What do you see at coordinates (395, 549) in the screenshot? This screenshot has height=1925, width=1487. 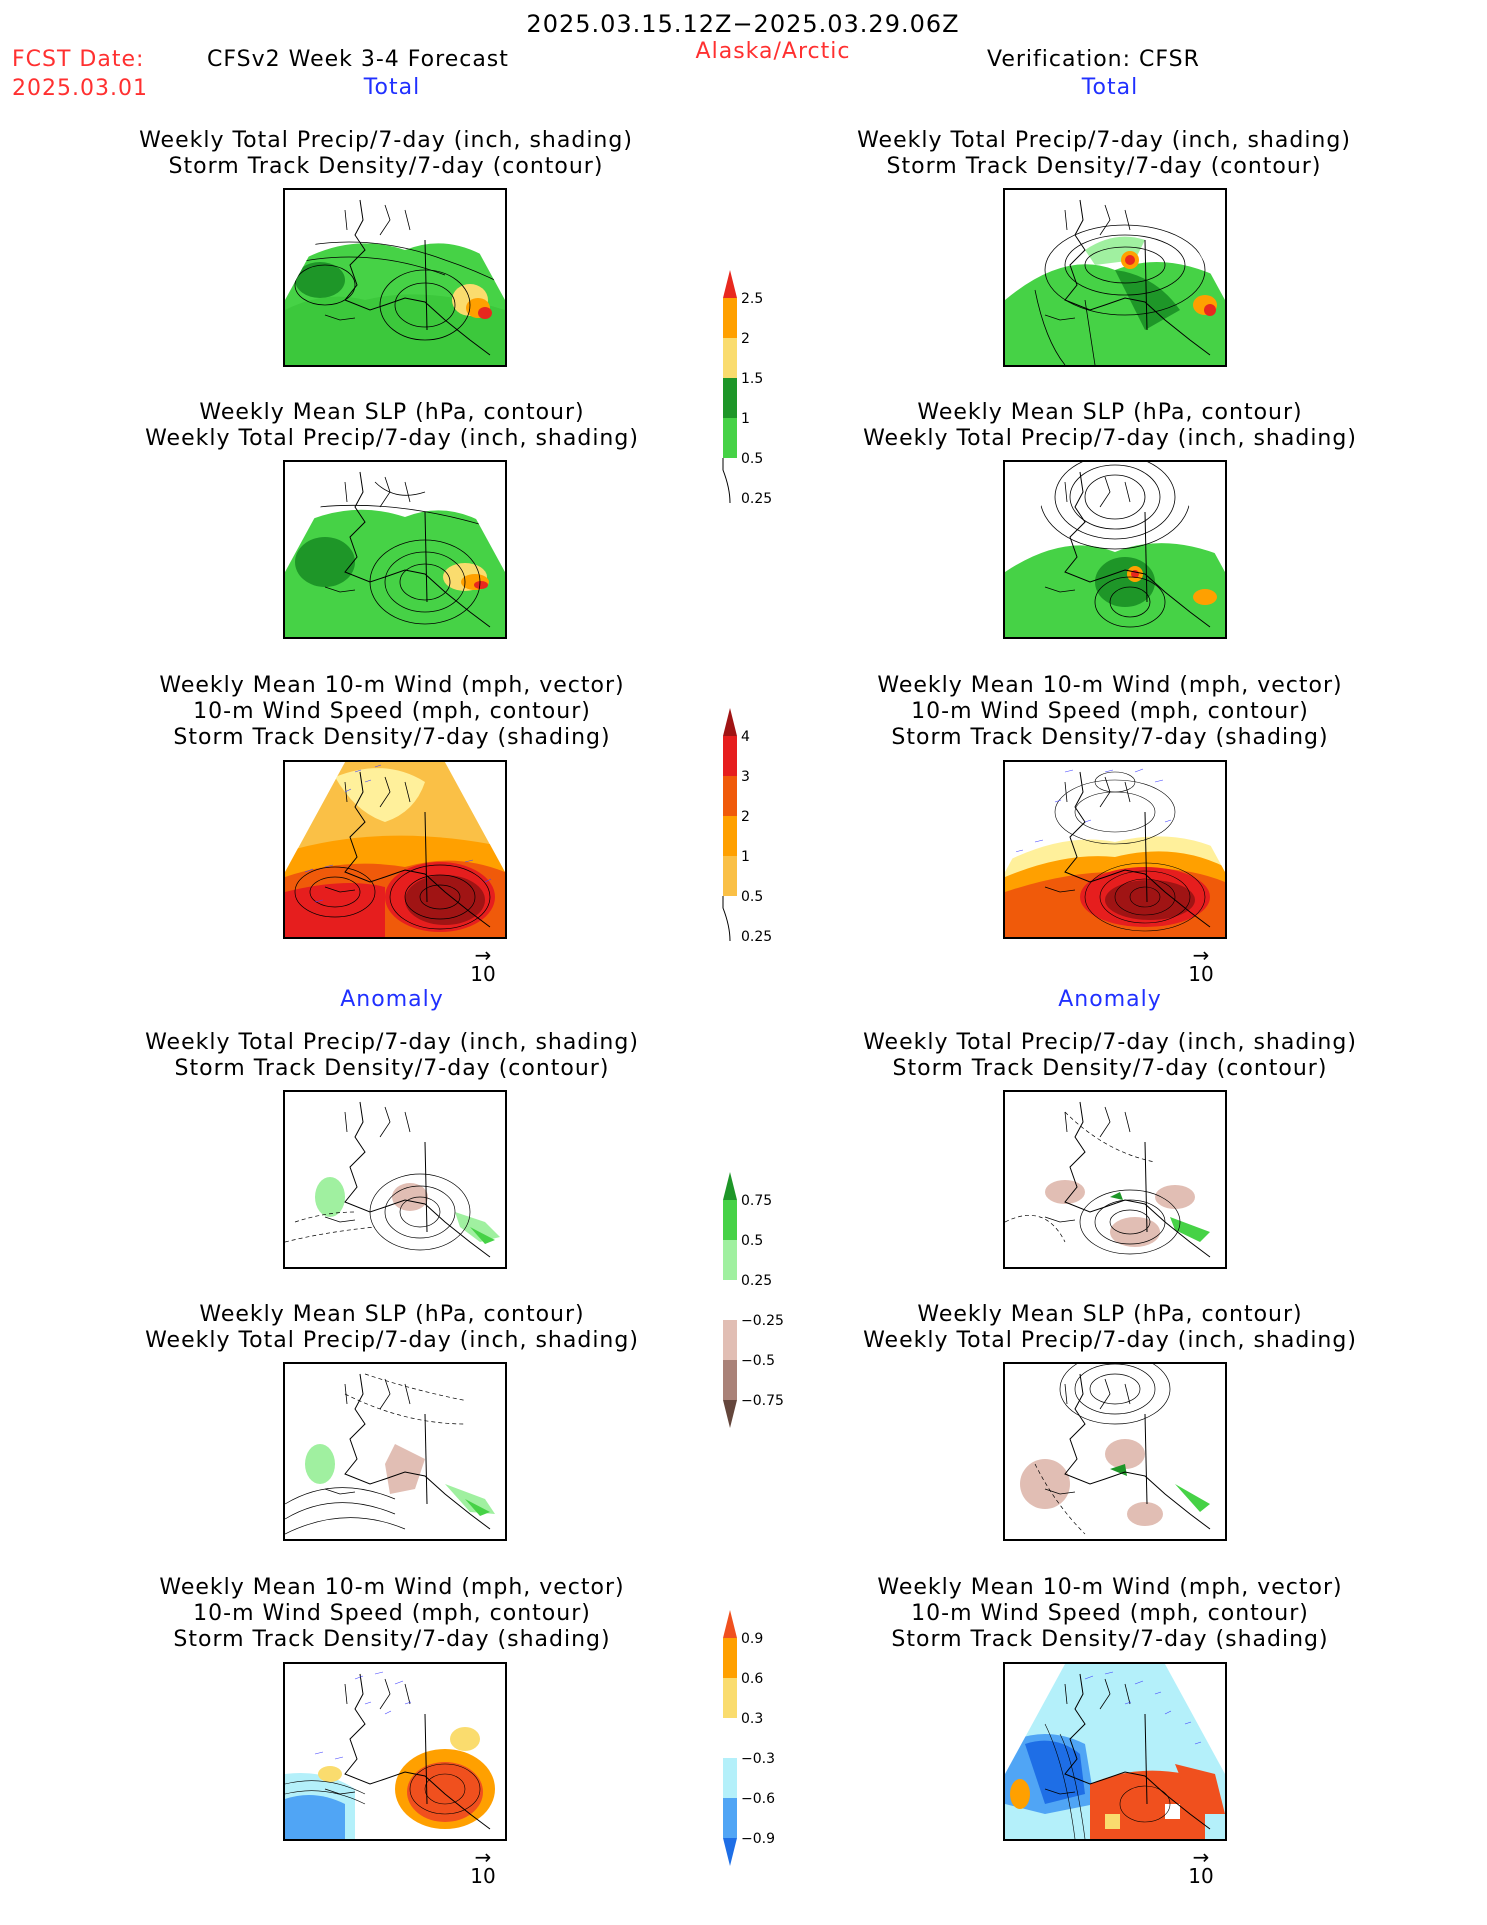 I see `map-total-slp-forecast` at bounding box center [395, 549].